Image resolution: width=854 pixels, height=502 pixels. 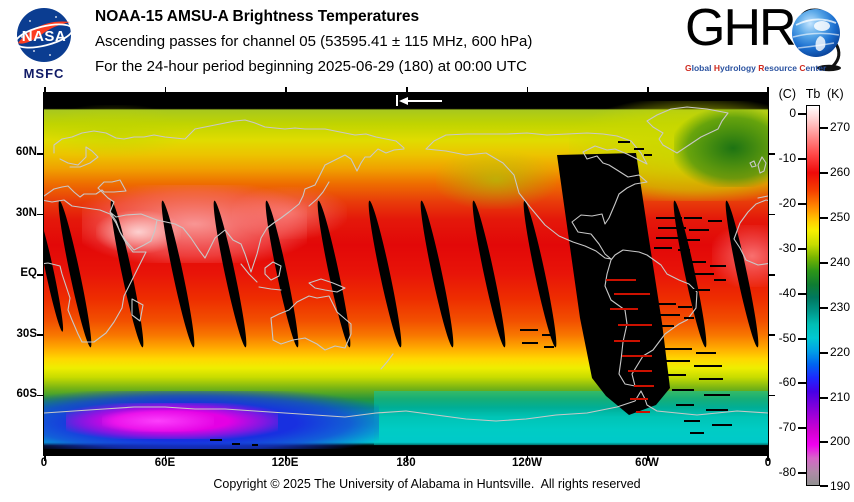 I want to click on lat-label-60s: 60S, so click(x=26, y=394).